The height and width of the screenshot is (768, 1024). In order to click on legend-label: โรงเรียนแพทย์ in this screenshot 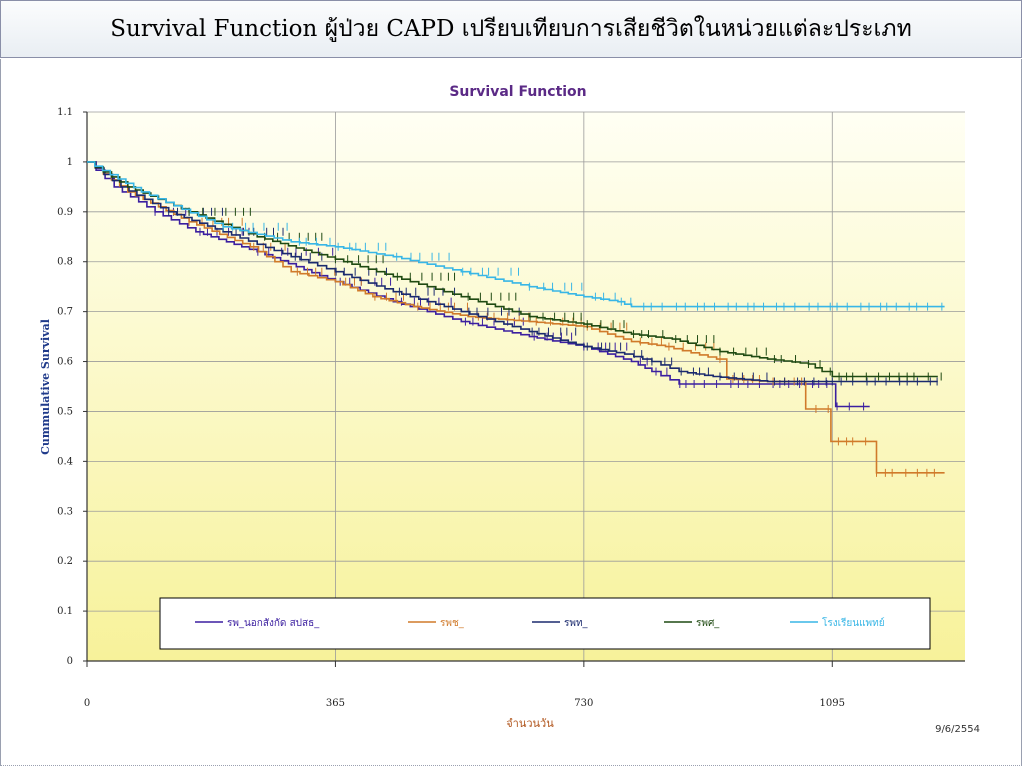, I will do `click(853, 622)`.